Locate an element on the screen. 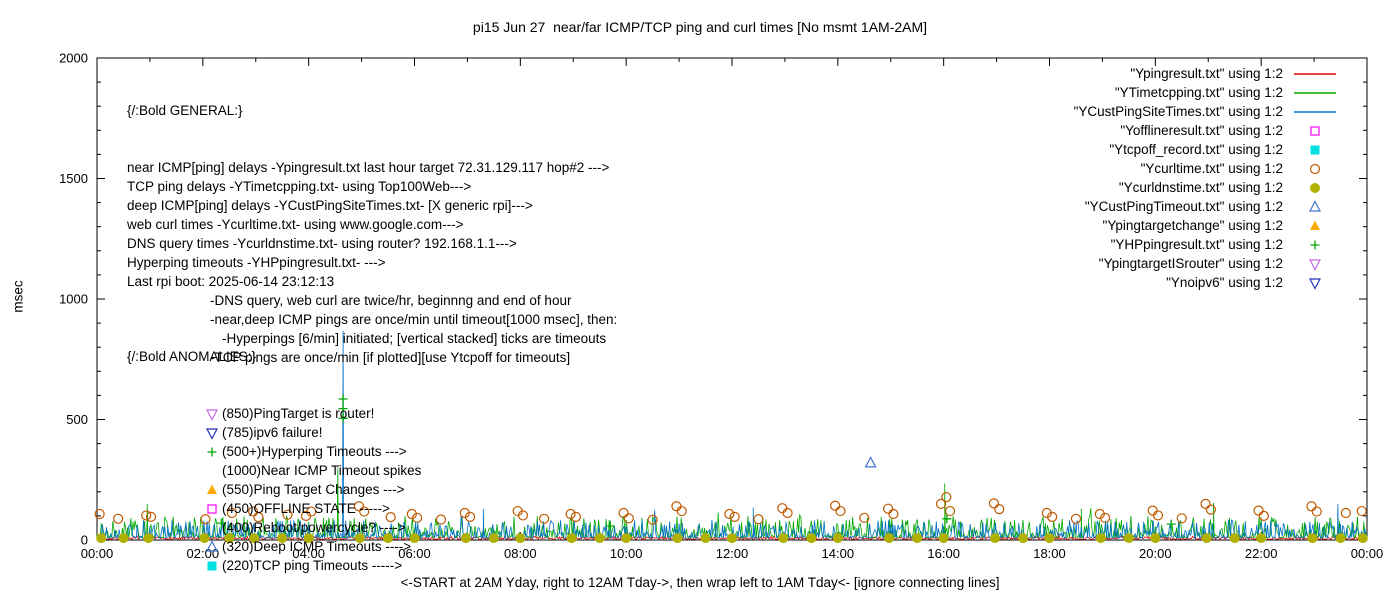  legend-label: "Ytcpoff_record.txt" using 1:2 is located at coordinates (1196, 149).